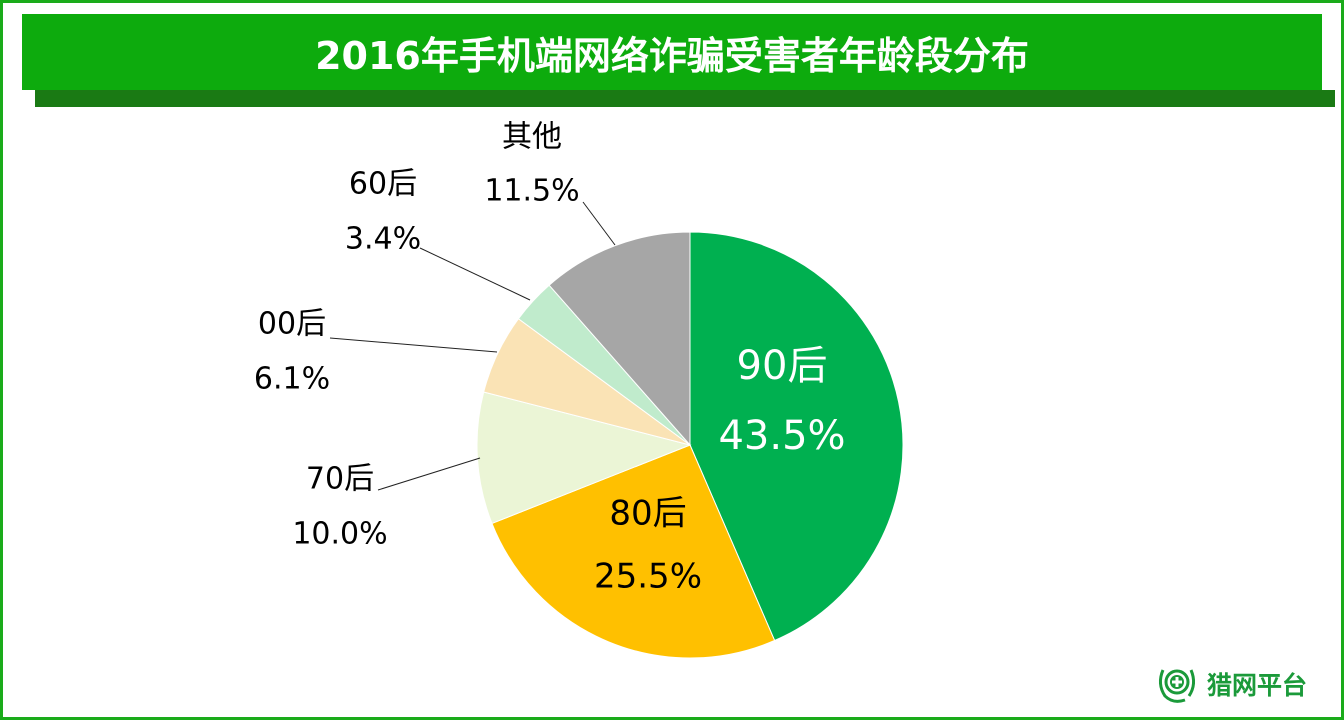  Describe the element at coordinates (339, 534) in the screenshot. I see `slice-value-label: 10.0%` at that location.